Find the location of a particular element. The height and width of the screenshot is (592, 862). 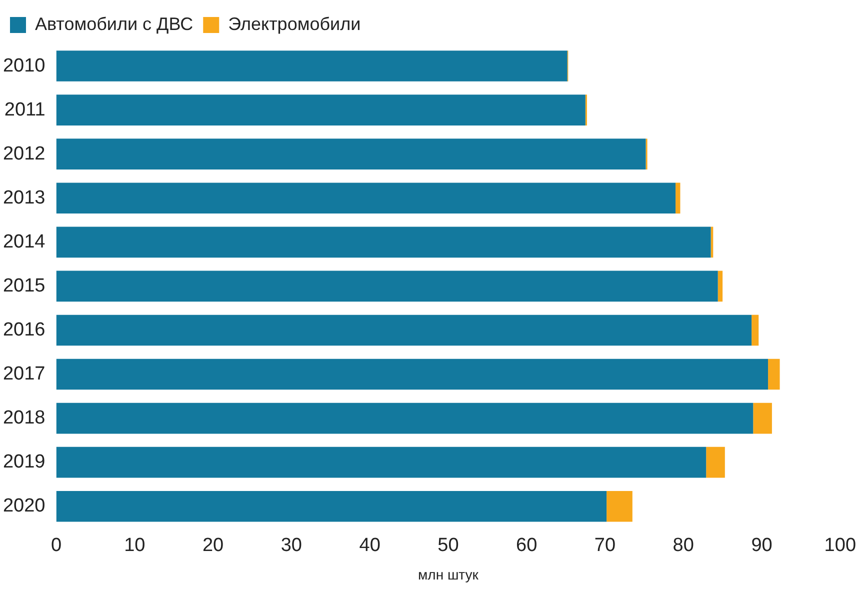

y-tick-label: 2018 is located at coordinates (24, 418).